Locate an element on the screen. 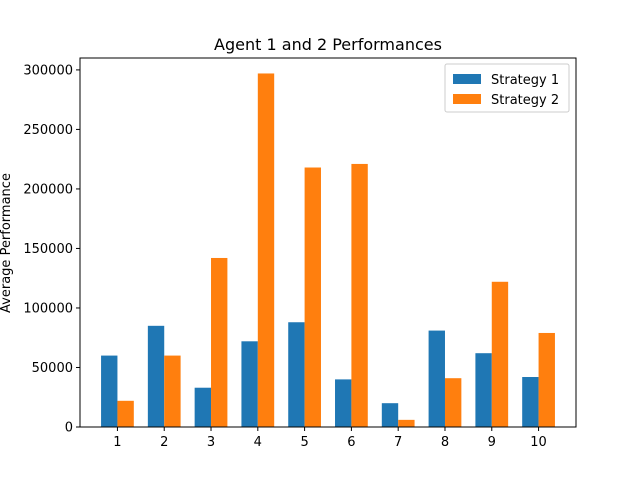 This screenshot has height=480, width=640. x-tick-label: 10 is located at coordinates (538, 442).